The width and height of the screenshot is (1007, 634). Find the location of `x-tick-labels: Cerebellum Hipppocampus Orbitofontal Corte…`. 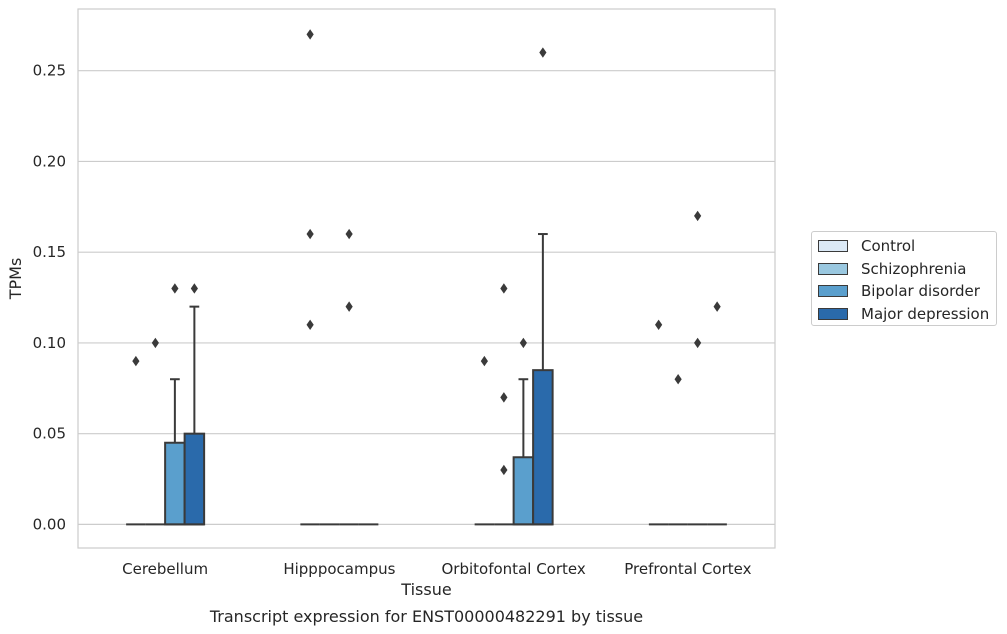

x-tick-labels: Cerebellum Hipppocampus Orbitofontal Corte… is located at coordinates (436, 569).